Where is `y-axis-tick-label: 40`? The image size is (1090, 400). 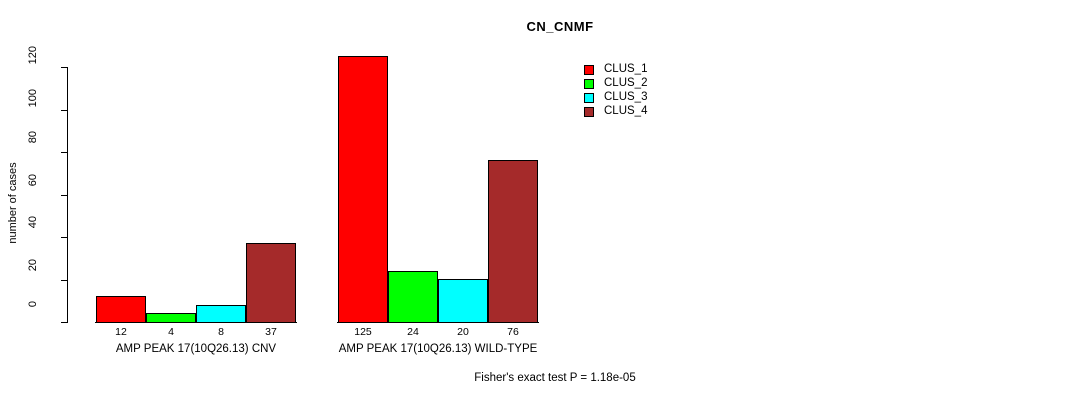
y-axis-tick-label: 40 is located at coordinates (33, 222).